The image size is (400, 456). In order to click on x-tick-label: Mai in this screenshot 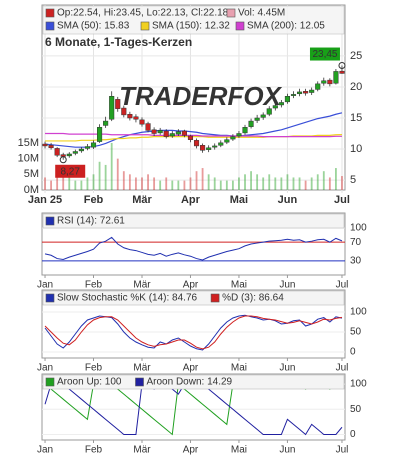, I will do `click(239, 450)`.